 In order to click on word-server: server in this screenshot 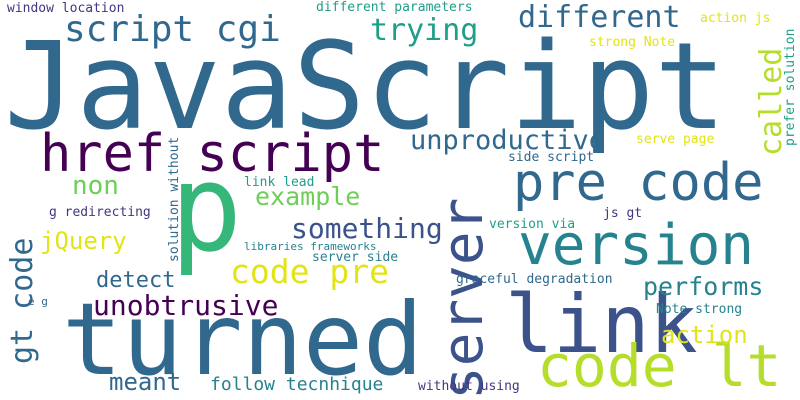, I will do `click(463, 298)`.